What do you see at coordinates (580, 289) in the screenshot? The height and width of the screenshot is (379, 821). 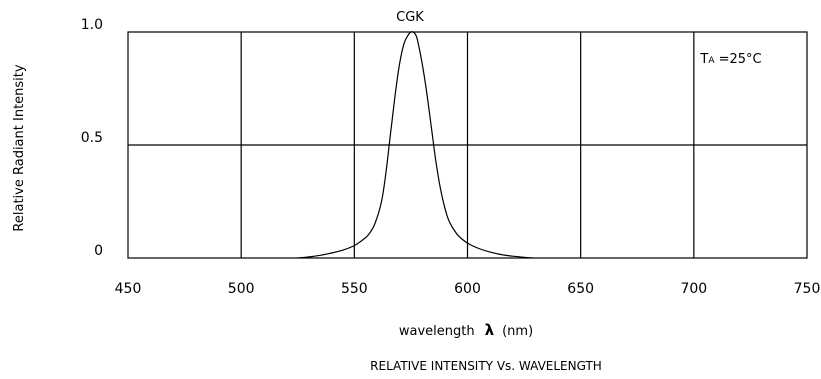 I see `x-tick-label: 650` at bounding box center [580, 289].